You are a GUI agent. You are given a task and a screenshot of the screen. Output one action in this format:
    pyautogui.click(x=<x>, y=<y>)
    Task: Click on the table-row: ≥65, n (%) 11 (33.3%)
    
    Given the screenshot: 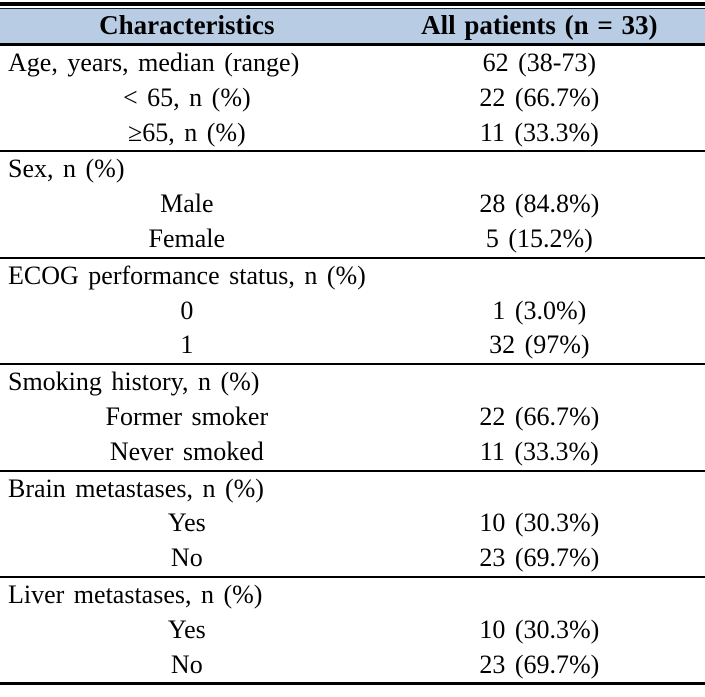 What is the action you would take?
    pyautogui.click(x=352, y=134)
    